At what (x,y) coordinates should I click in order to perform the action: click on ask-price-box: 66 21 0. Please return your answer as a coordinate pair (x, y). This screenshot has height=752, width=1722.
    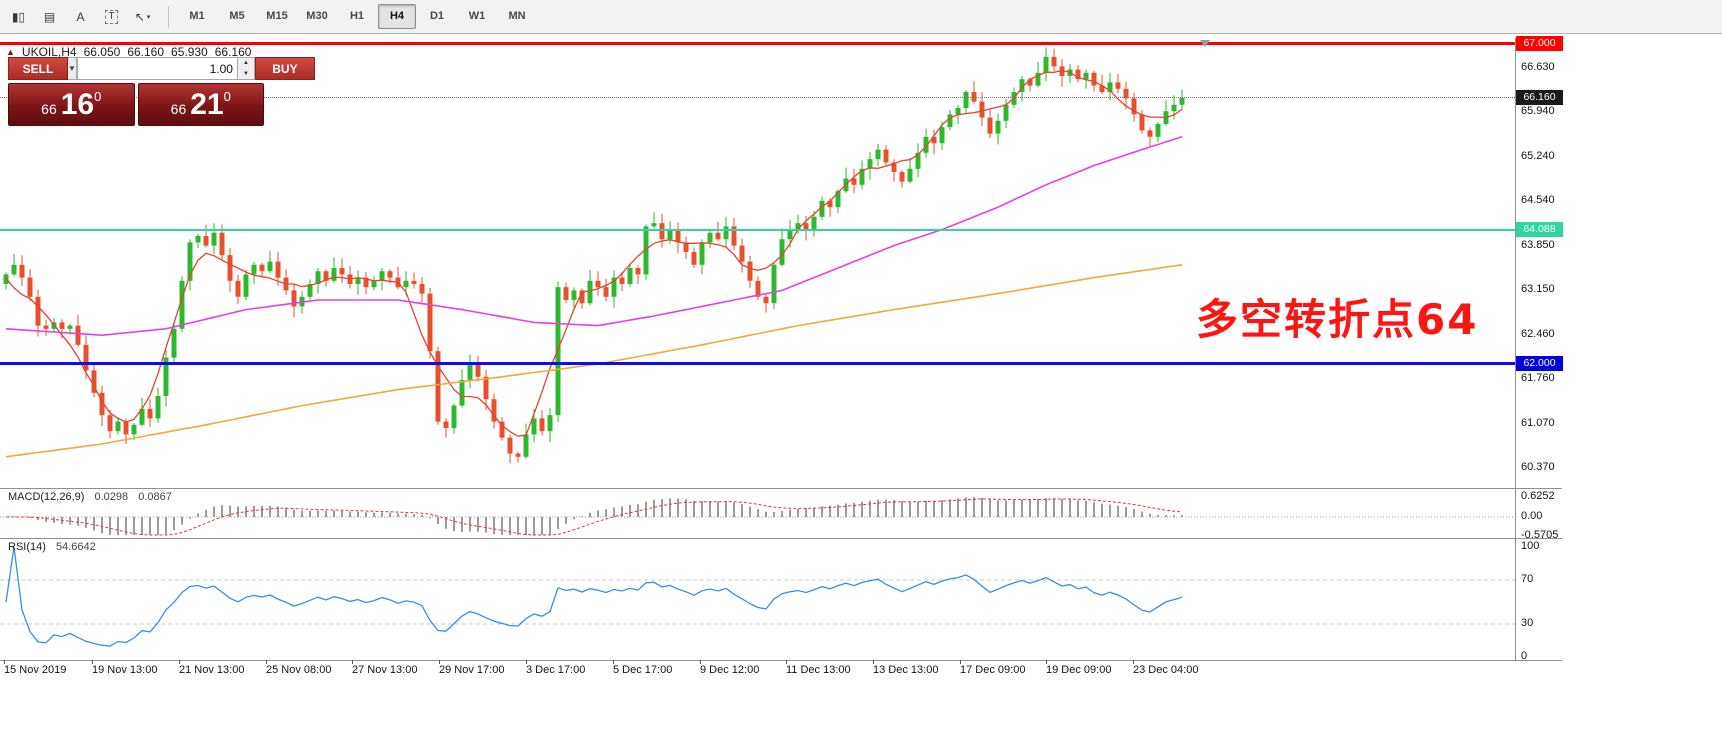
    Looking at the image, I should click on (200, 104).